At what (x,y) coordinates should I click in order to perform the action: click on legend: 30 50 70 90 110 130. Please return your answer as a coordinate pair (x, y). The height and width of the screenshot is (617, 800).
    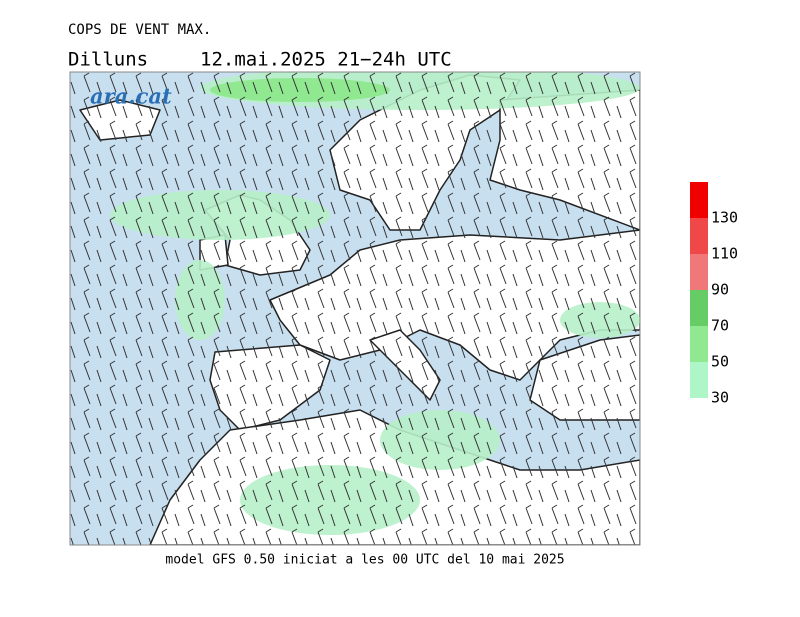
    Looking at the image, I should click on (714, 294).